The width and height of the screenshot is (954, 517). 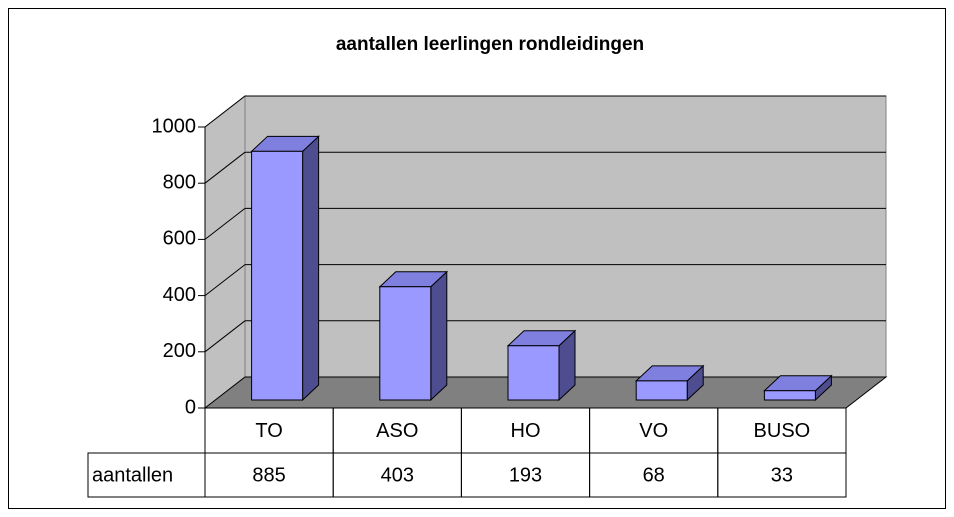 What do you see at coordinates (653, 431) in the screenshot?
I see `x-tick-label: VO` at bounding box center [653, 431].